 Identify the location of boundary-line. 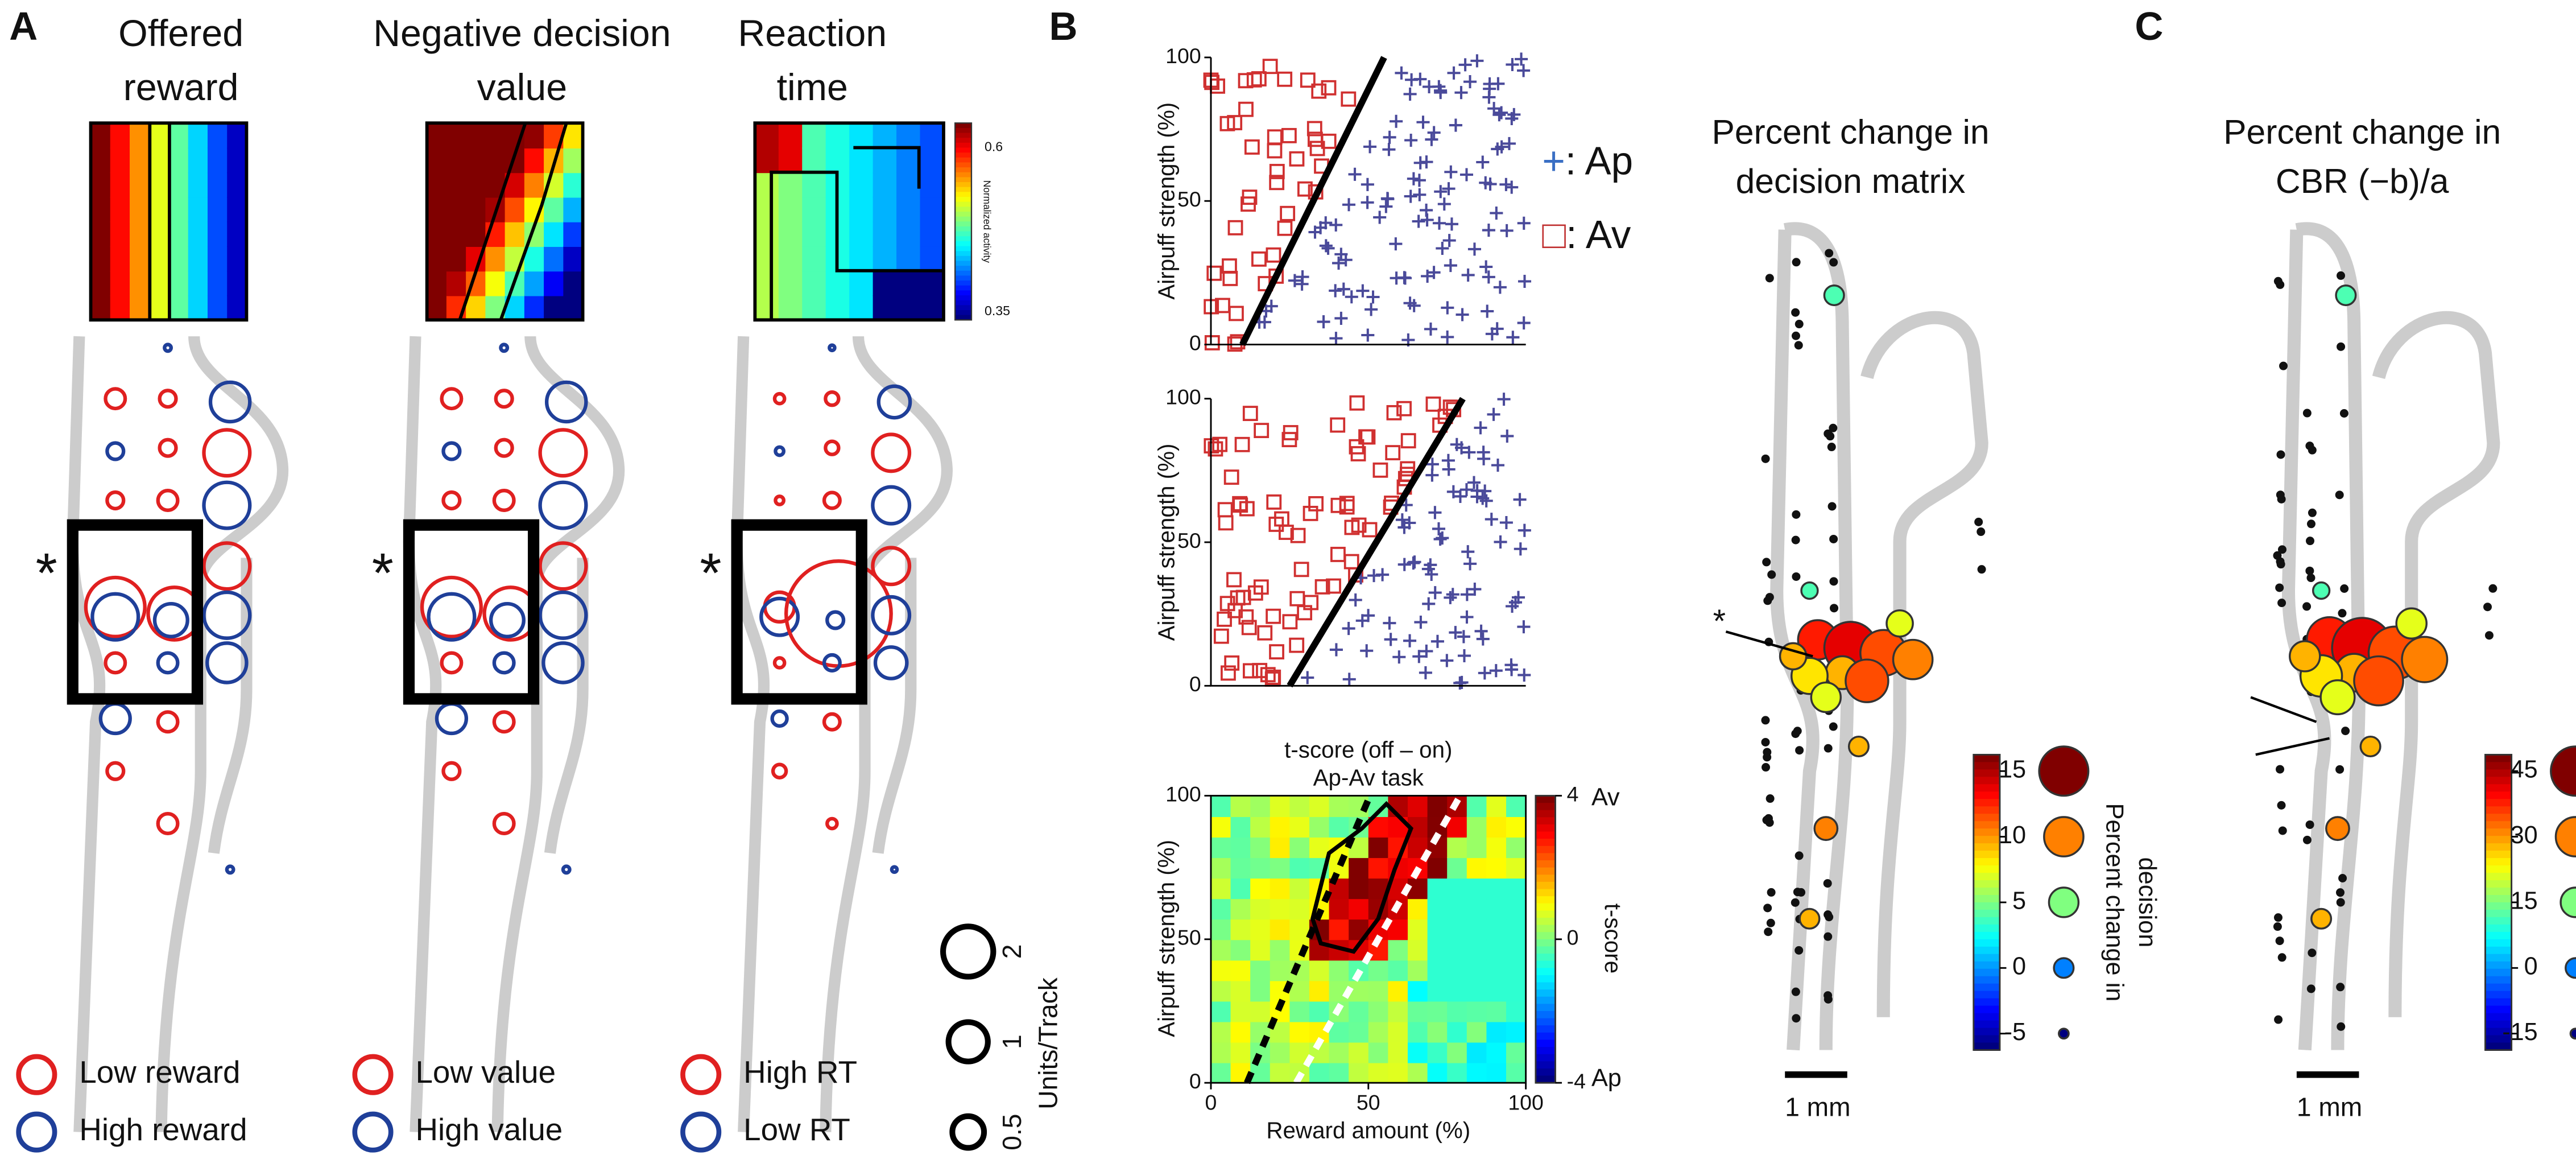
(1313, 201).